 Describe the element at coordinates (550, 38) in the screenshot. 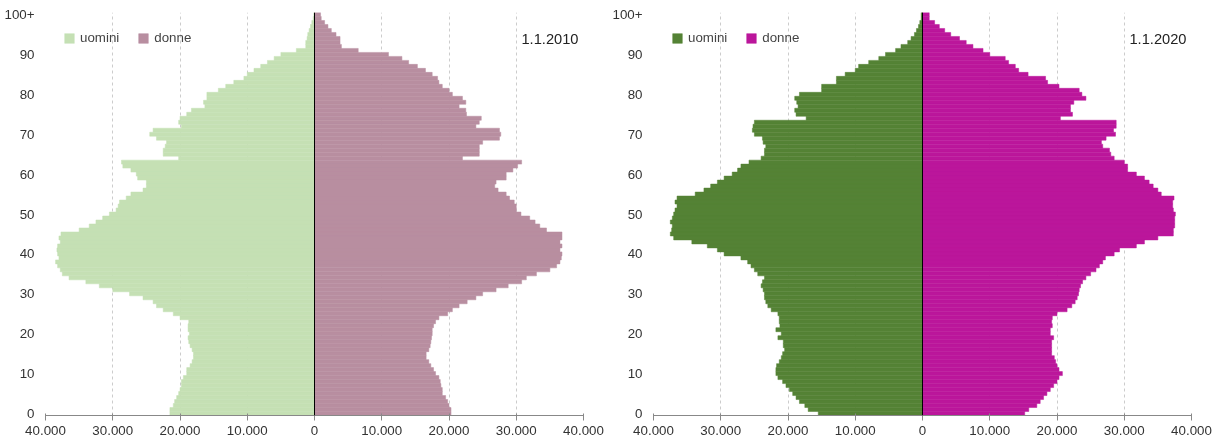

I see `annotation: 1.1.2010` at that location.